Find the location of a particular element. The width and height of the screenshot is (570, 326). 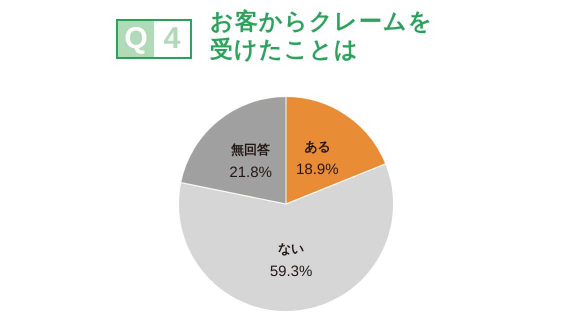

data-label: 59.3% is located at coordinates (291, 271).